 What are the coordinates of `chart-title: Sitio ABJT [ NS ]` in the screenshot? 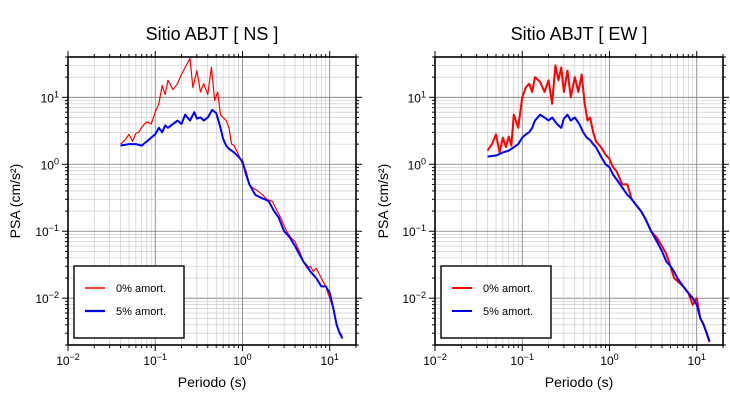 It's located at (212, 34).